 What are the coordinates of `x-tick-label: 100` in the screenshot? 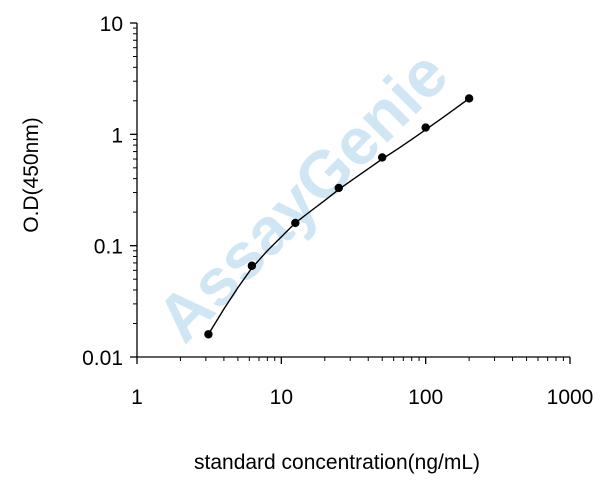 It's located at (425, 397).